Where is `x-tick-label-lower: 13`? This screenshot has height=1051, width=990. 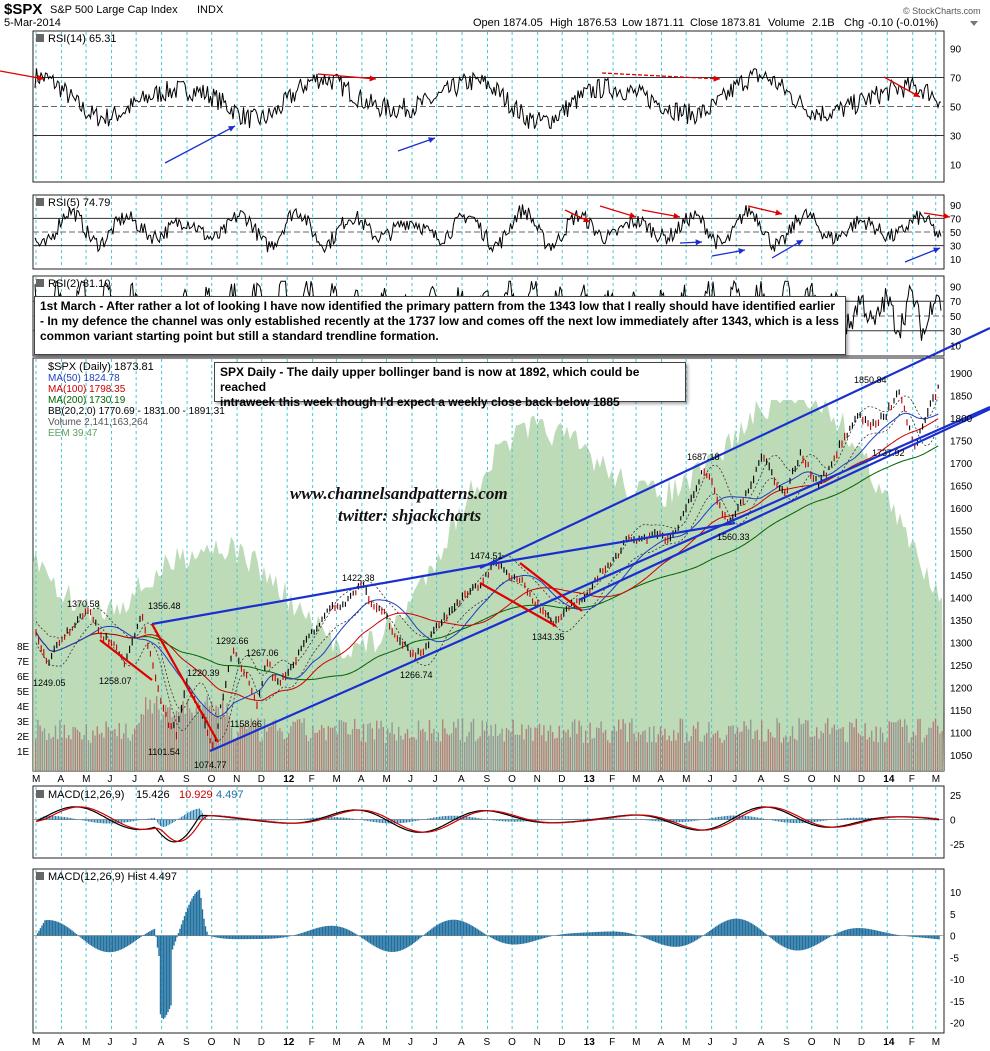
x-tick-label-lower: 13 is located at coordinates (590, 1042).